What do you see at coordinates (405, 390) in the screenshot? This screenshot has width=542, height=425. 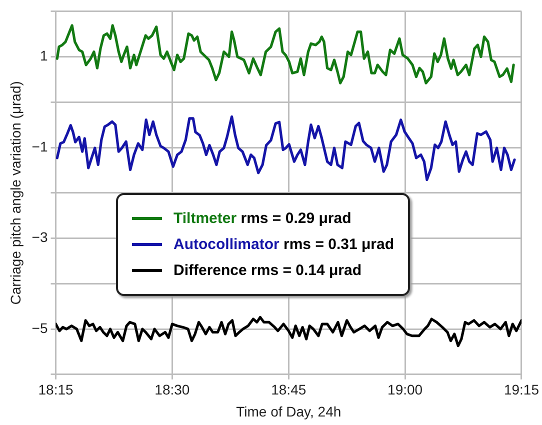 I see `x-tick-label: 19:00` at bounding box center [405, 390].